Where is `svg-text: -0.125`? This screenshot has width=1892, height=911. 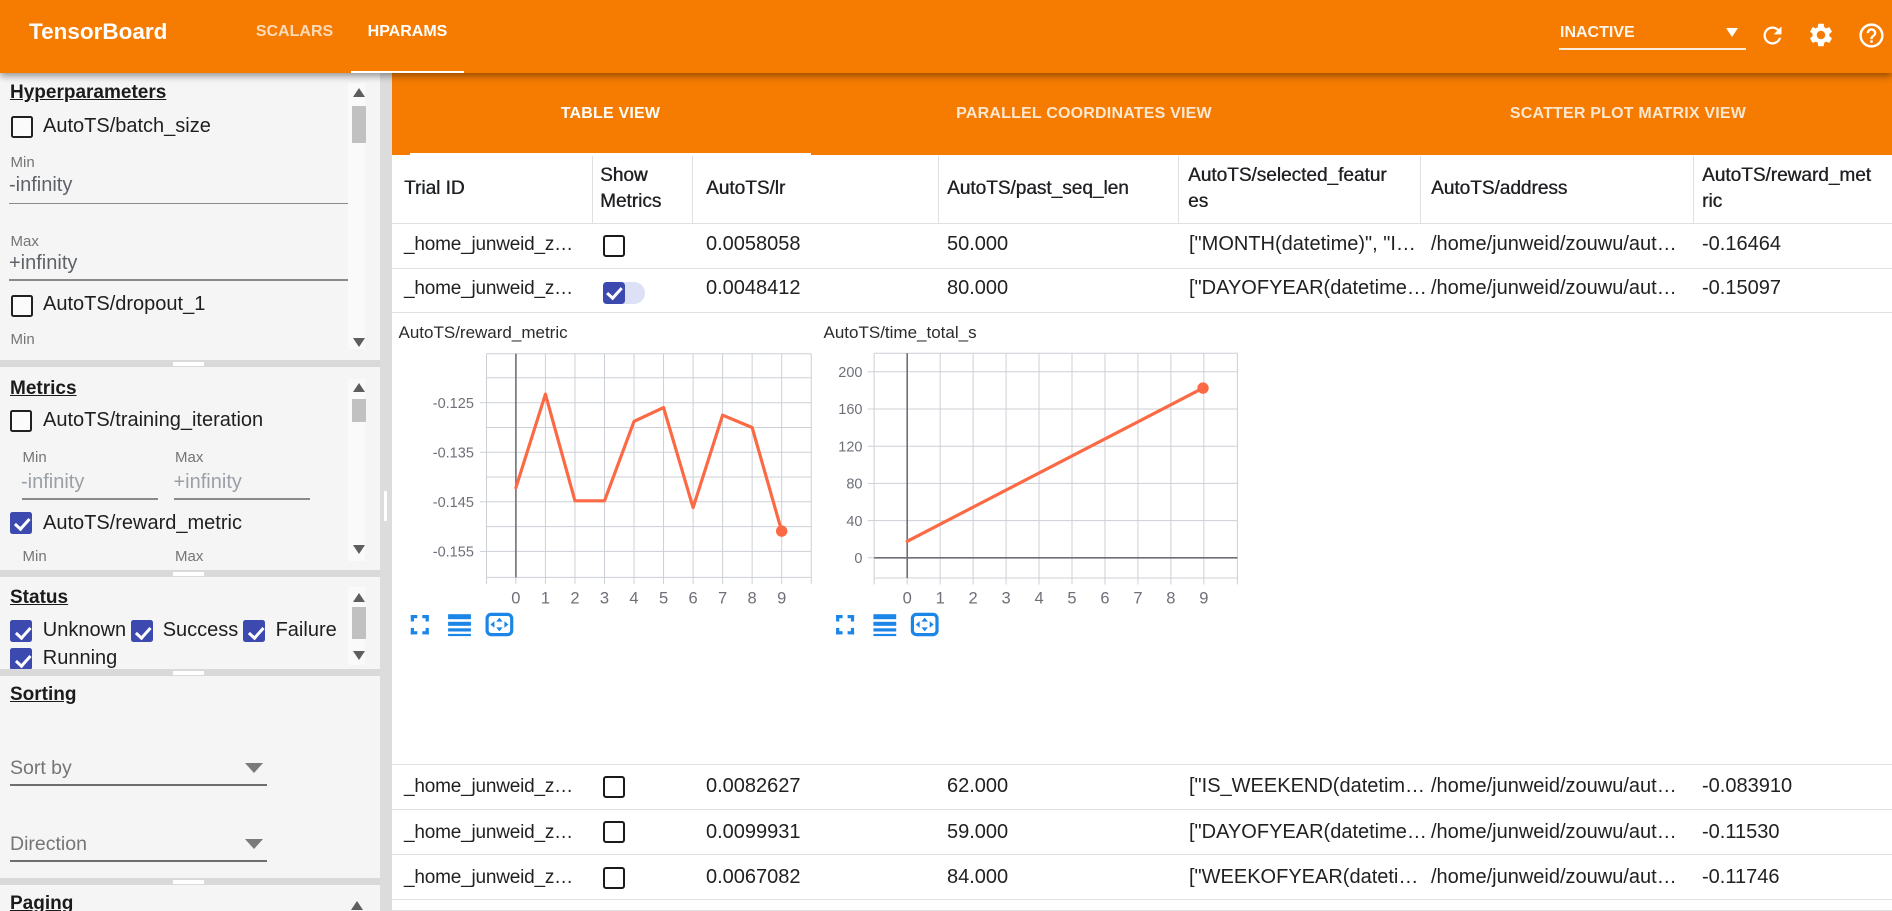
svg-text: -0.125 is located at coordinates (453, 404).